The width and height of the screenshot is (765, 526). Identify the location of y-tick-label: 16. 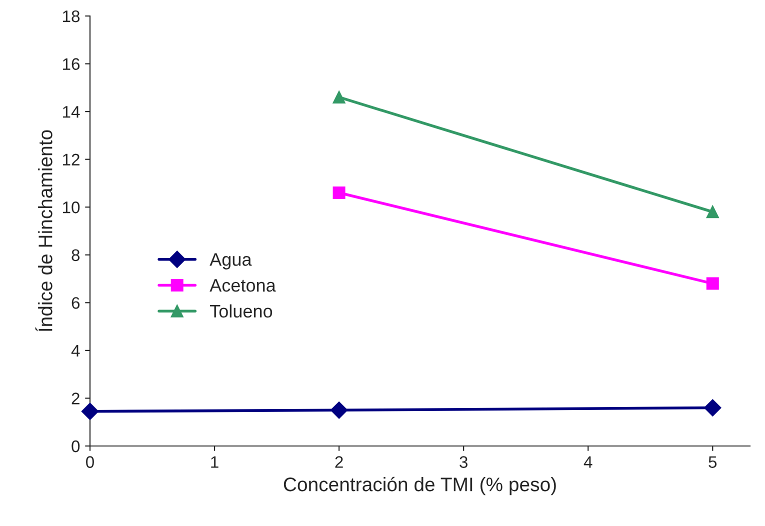
(71, 64).